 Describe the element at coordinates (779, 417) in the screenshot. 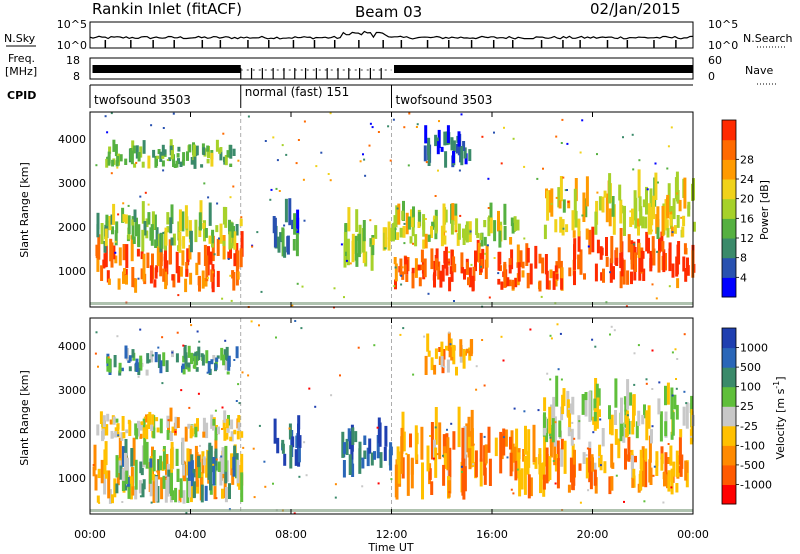

I see `velocity-colorbar-label: Velocity [m s-1]` at that location.